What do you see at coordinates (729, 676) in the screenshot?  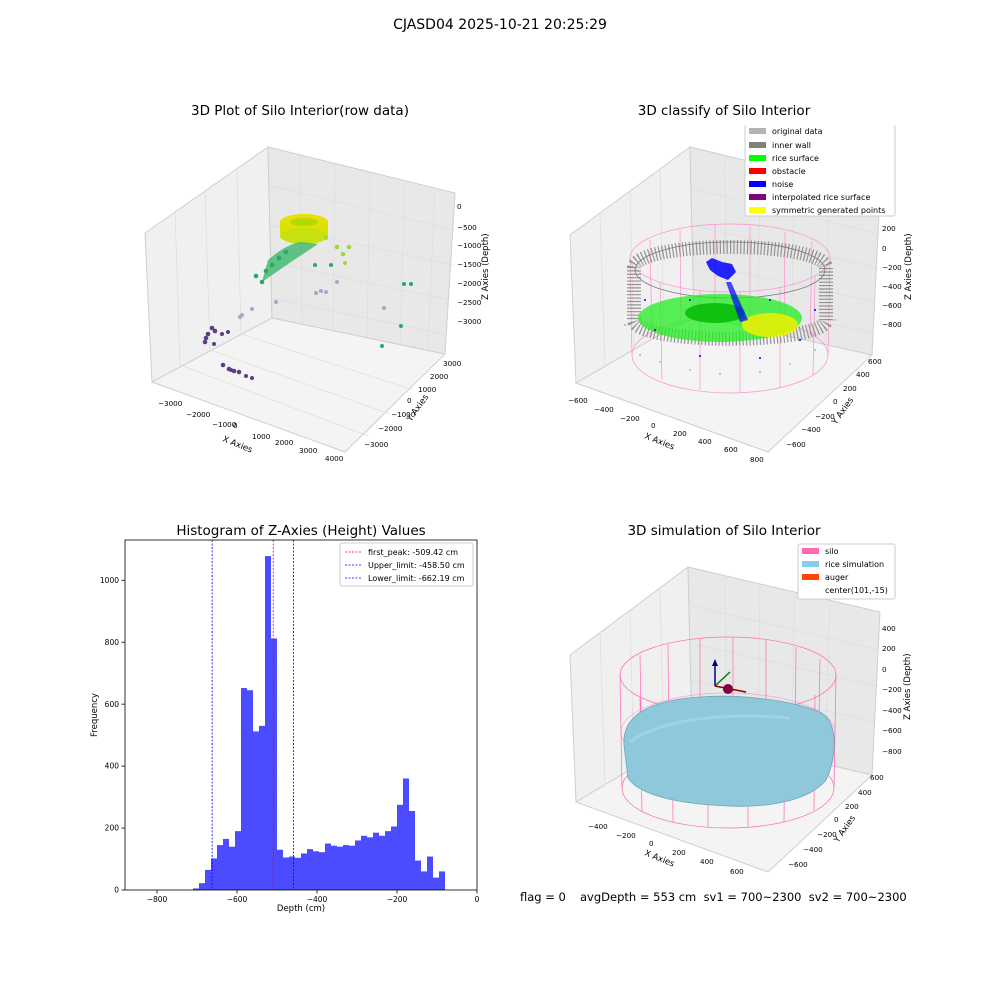 I see `panel4-center-marker` at bounding box center [729, 676].